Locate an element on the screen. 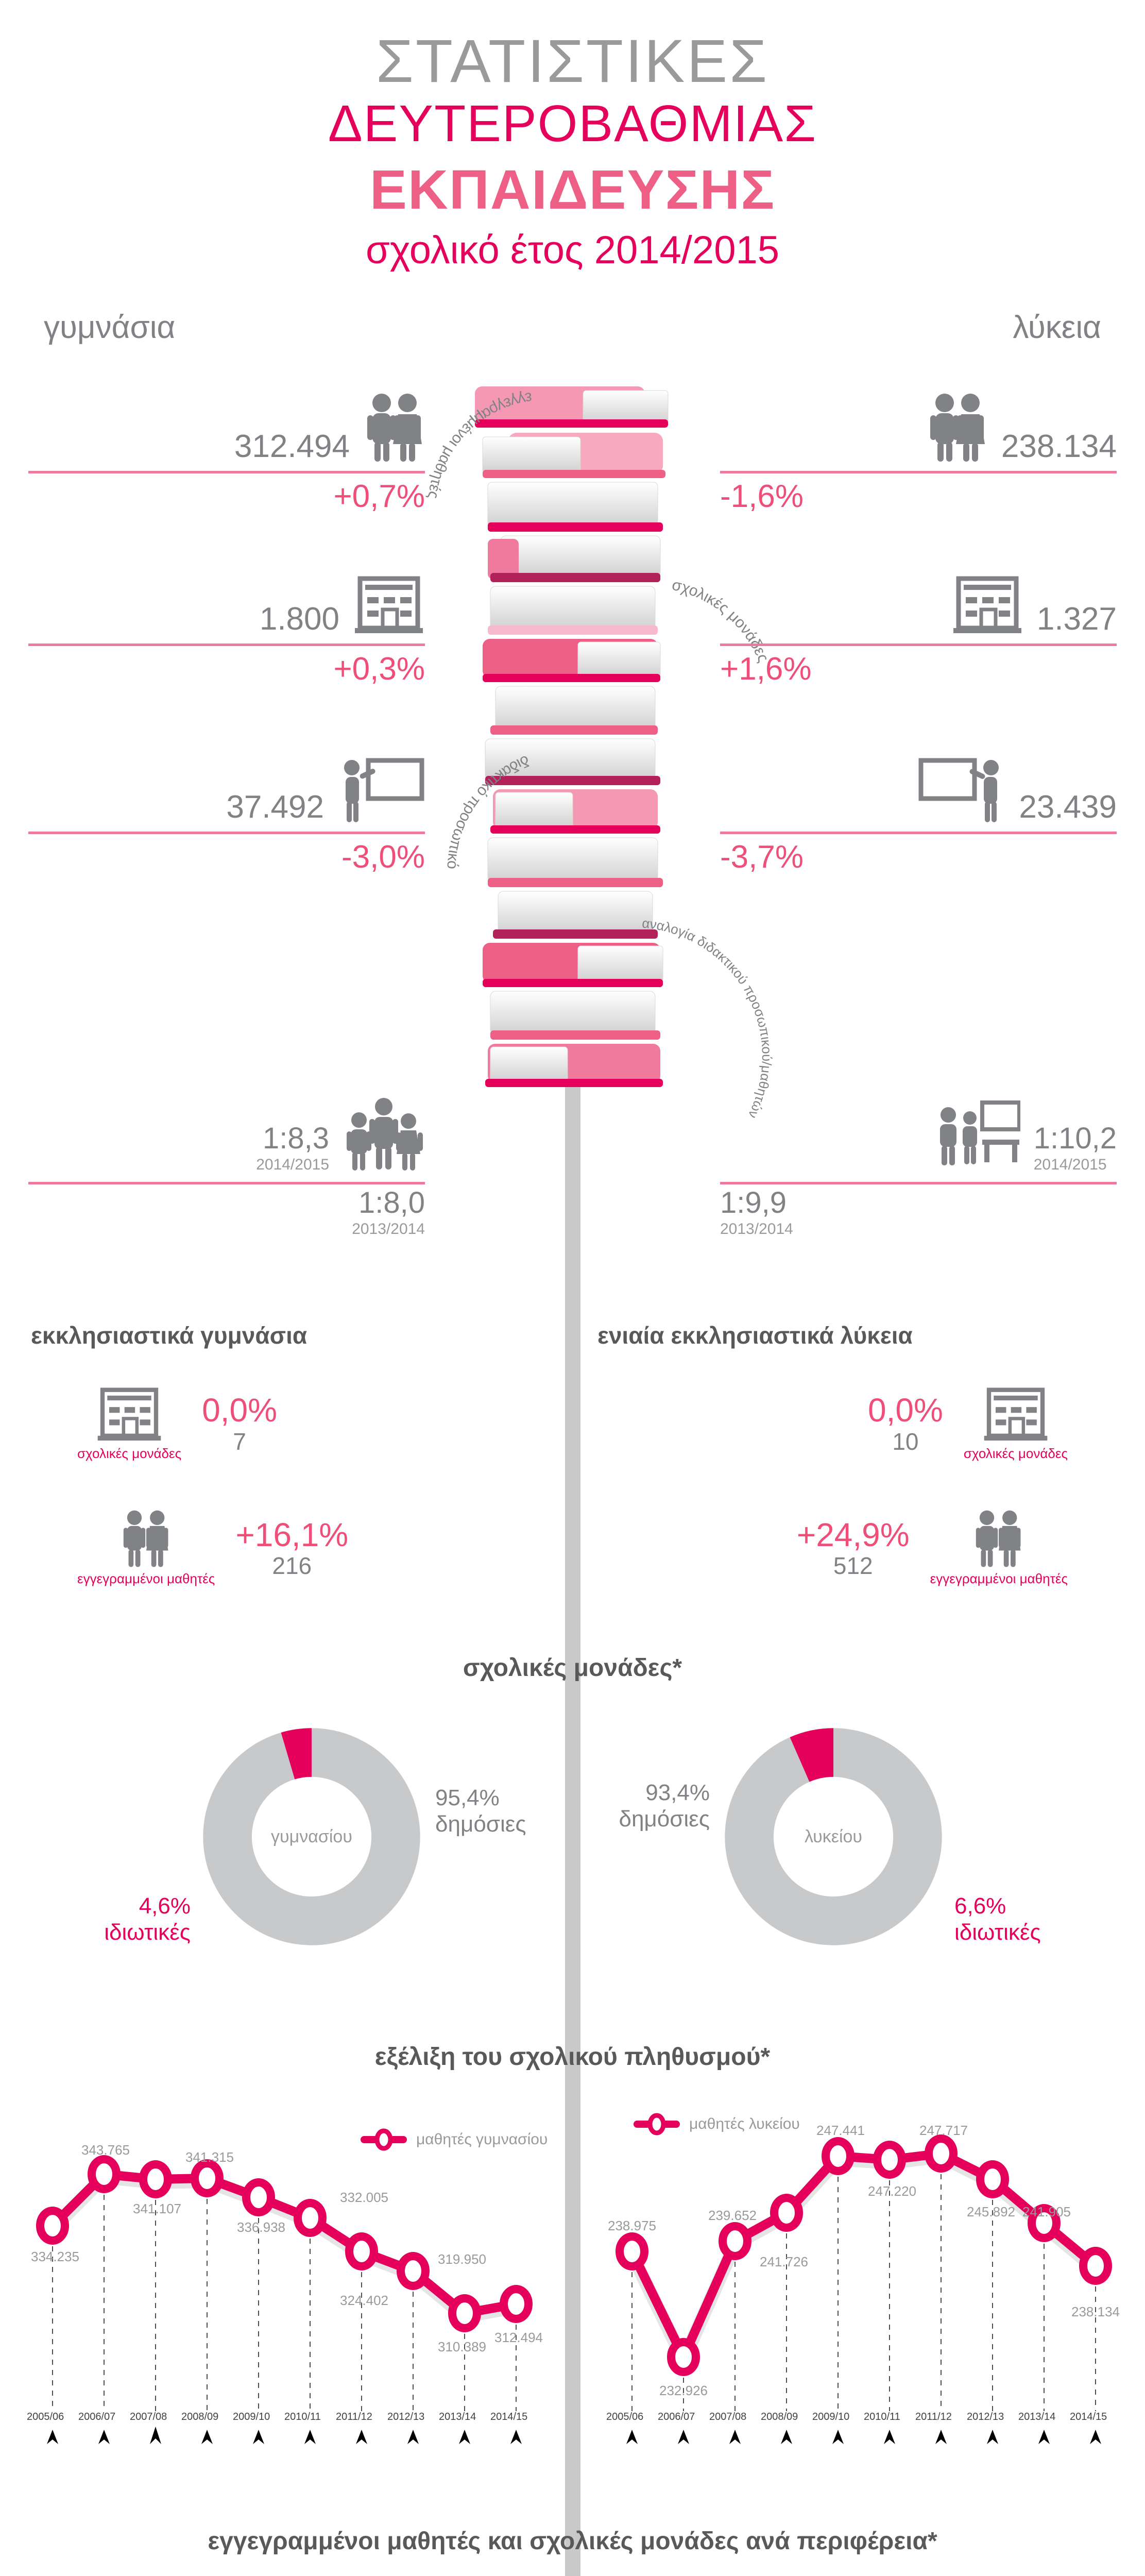 The image size is (1145, 2576). svg-text:αναλογία διδακτικού προσωπικού: αναλογία διδακτικού προσωπικού/μαθητών is located at coordinates (708, 1018).